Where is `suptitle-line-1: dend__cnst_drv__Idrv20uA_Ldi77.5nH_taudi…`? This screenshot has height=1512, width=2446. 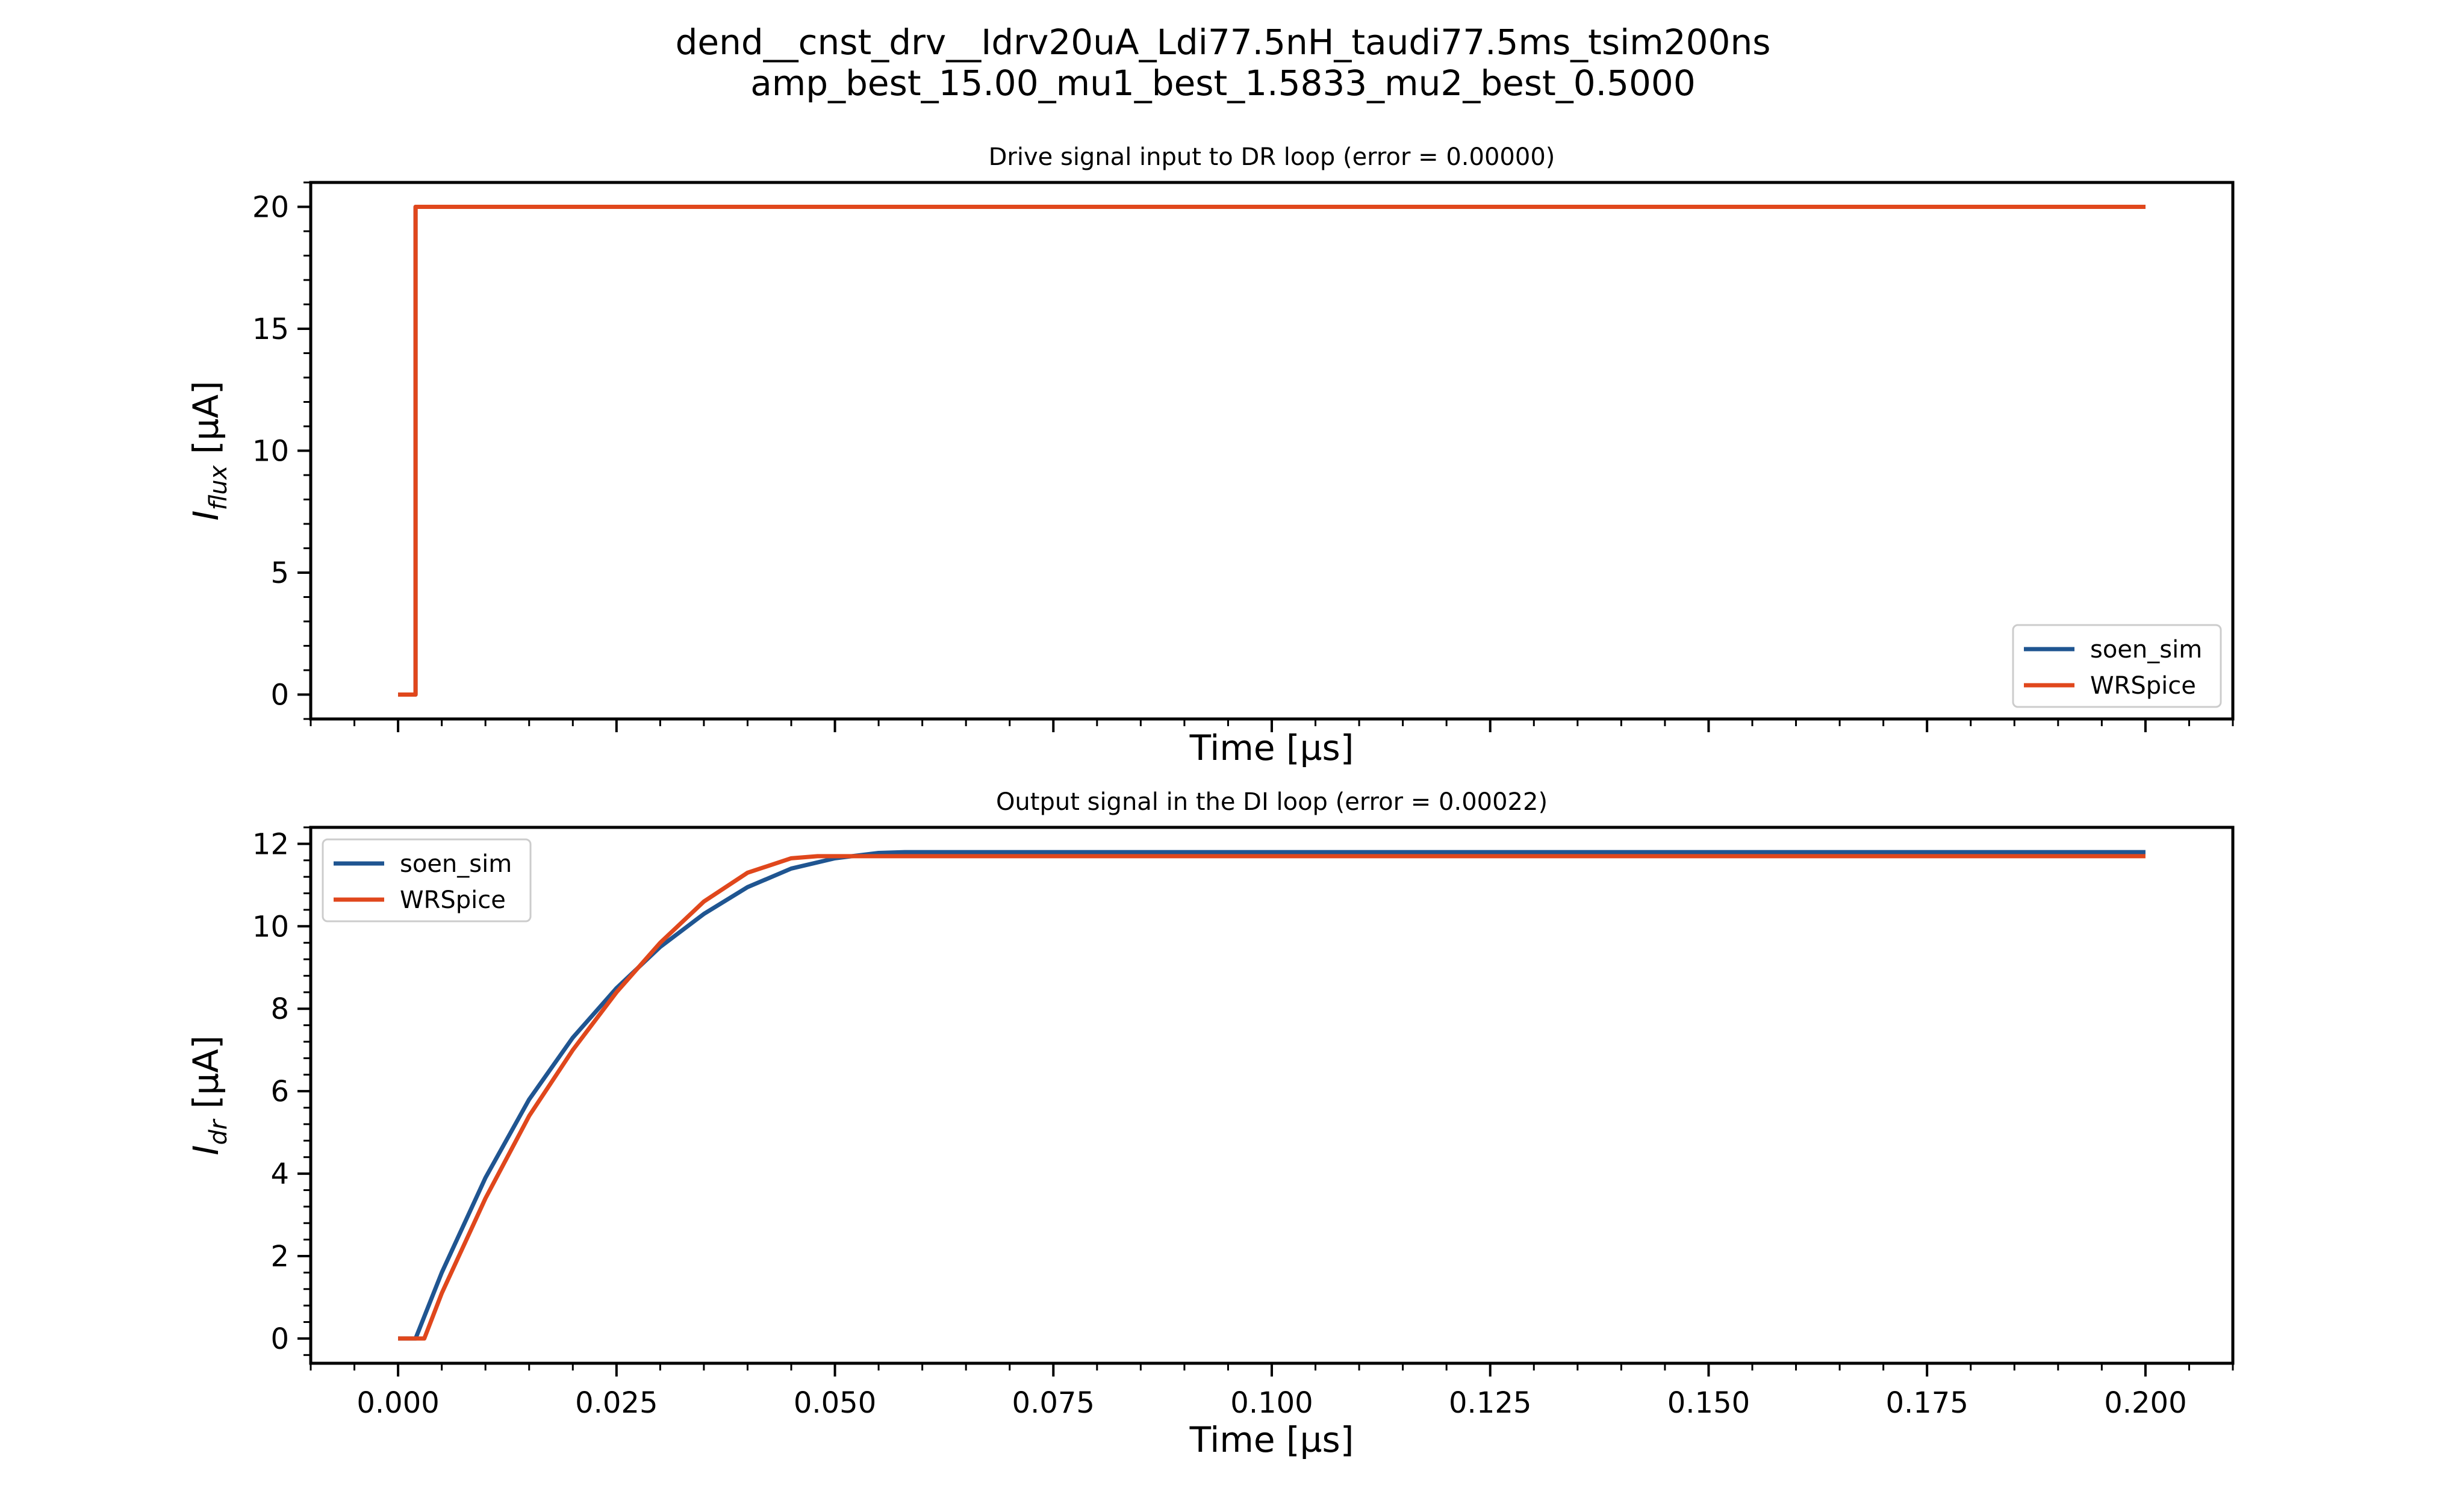 suptitle-line-1: dend__cnst_drv__Idrv20uA_Ldi77.5nH_taudi… is located at coordinates (1223, 43).